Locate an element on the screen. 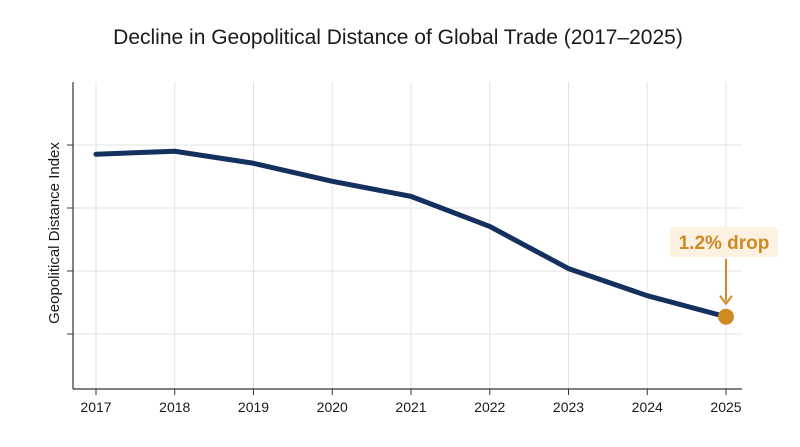  x-tick-label-2022: 2022 is located at coordinates (489, 407).